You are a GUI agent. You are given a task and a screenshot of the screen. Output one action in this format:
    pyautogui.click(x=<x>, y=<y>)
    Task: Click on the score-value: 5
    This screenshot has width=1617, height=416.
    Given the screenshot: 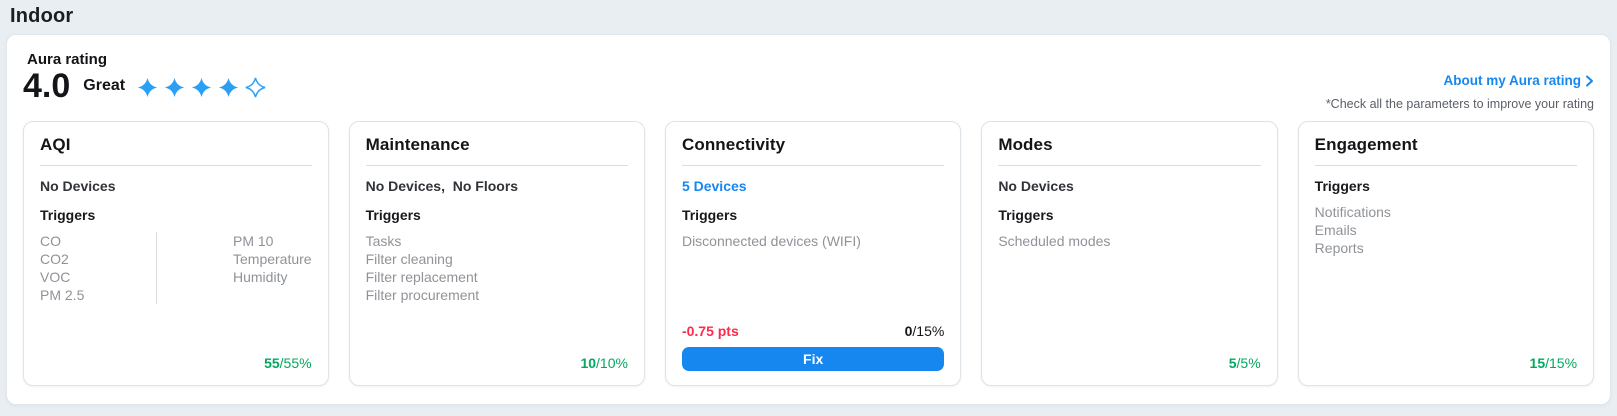 What is the action you would take?
    pyautogui.click(x=1232, y=363)
    